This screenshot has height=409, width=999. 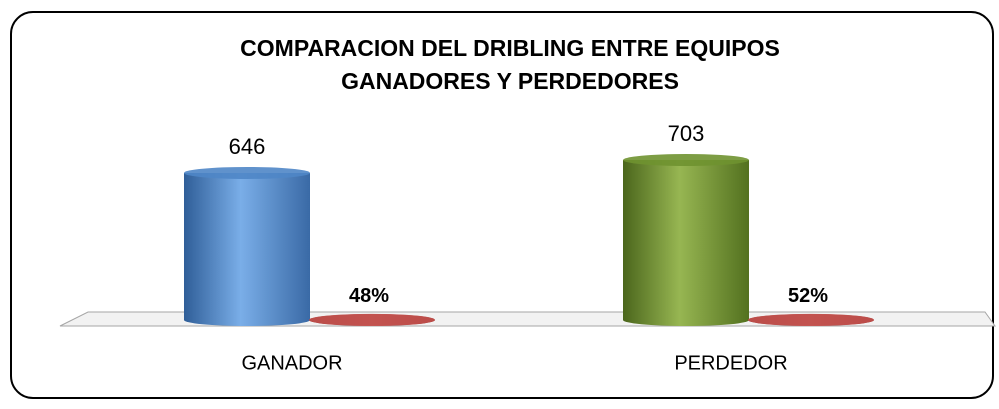 What do you see at coordinates (510, 48) in the screenshot?
I see `chart-title: COMPARACION DEL DRIBLING ENTRE EQUIPOS` at bounding box center [510, 48].